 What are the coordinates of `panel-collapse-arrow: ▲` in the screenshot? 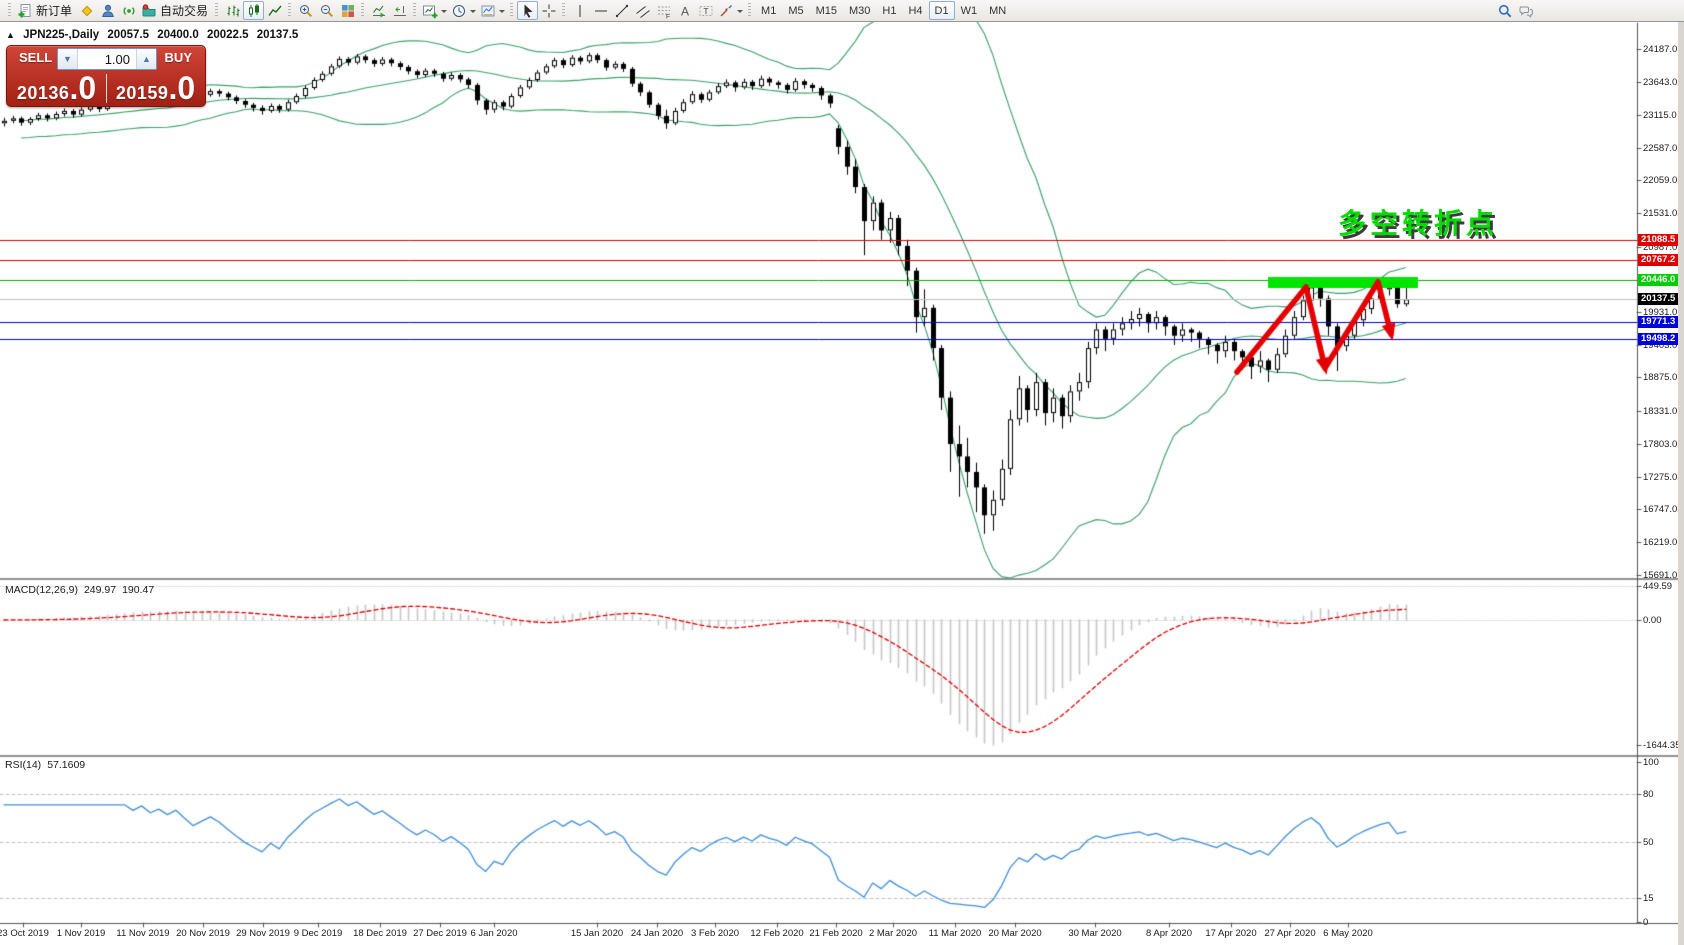 It's located at (10, 35).